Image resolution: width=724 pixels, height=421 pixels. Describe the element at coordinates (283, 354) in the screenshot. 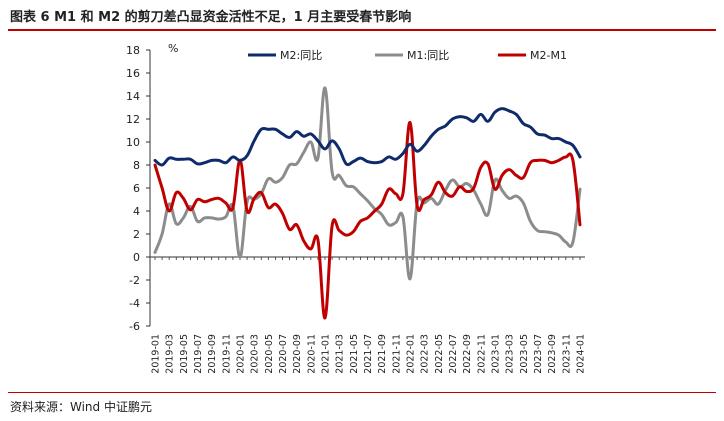

I see `x-tick-label: 2020-07` at that location.